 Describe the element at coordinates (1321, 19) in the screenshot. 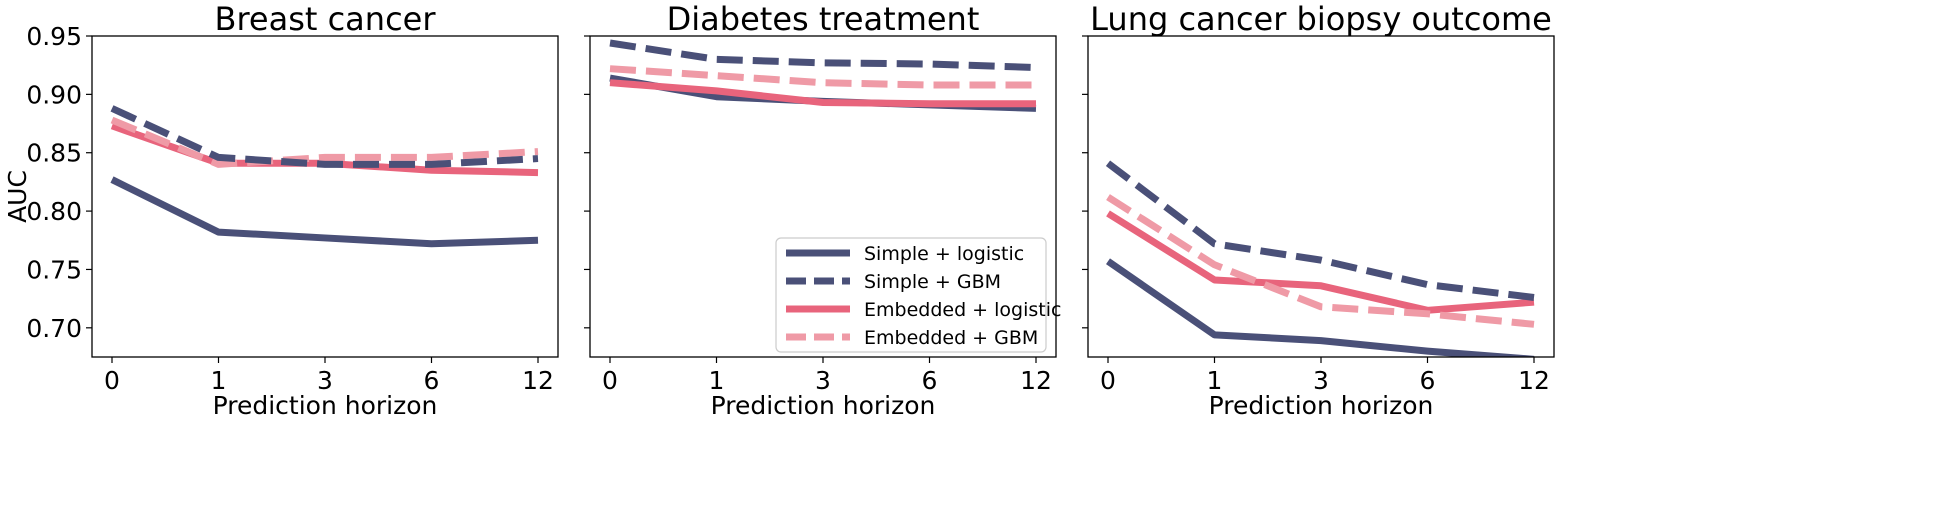

I see `panel-title: Lung cancer biopsy outcome` at that location.